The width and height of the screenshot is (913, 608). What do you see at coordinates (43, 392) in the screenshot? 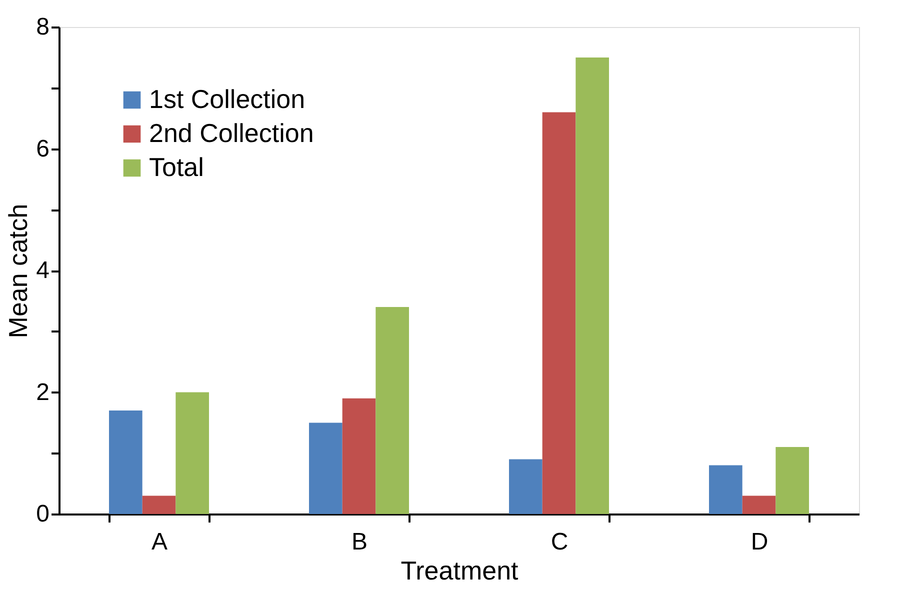
I see `y-tick-label: 2` at bounding box center [43, 392].